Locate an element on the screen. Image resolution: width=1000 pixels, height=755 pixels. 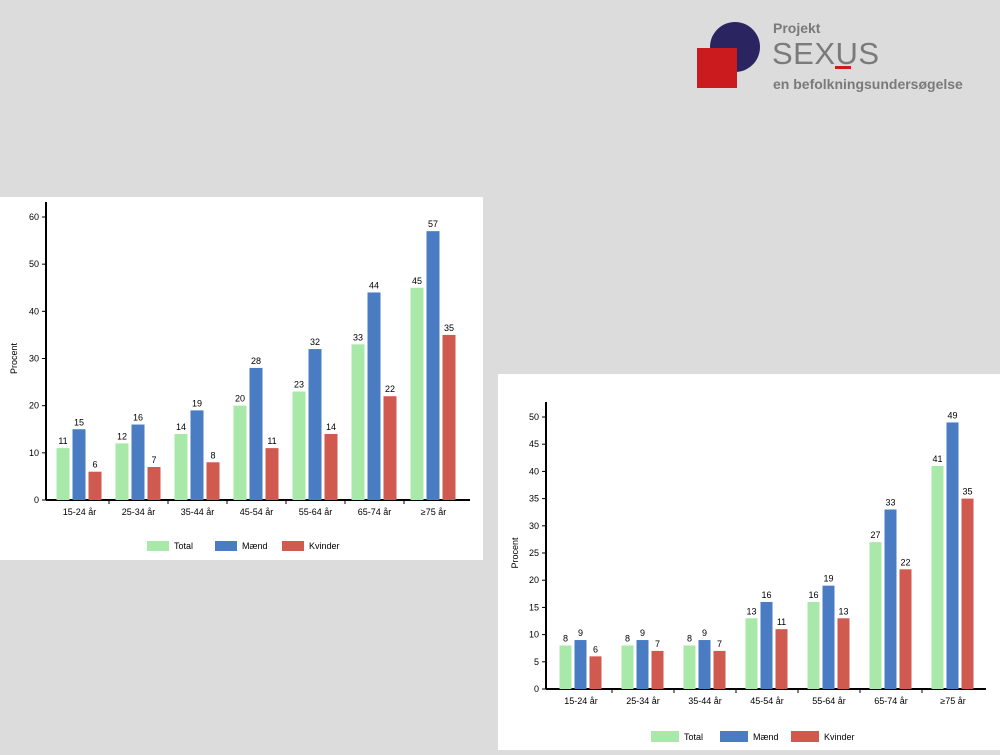
data-label: 33 is located at coordinates (358, 337).